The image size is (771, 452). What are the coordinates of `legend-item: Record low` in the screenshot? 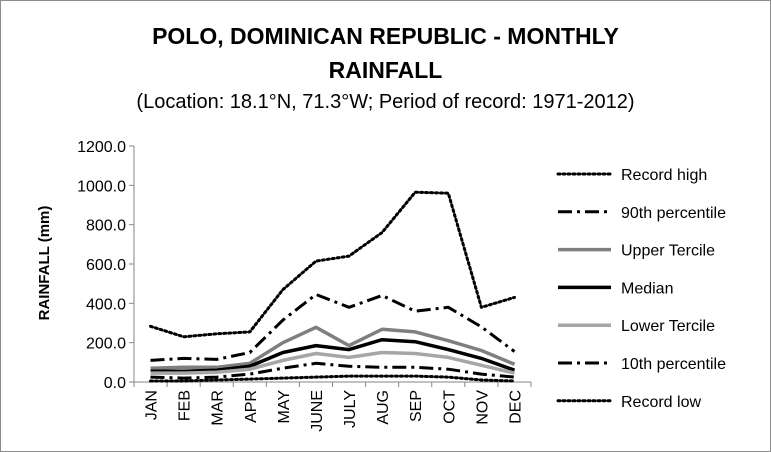 It's located at (628, 402).